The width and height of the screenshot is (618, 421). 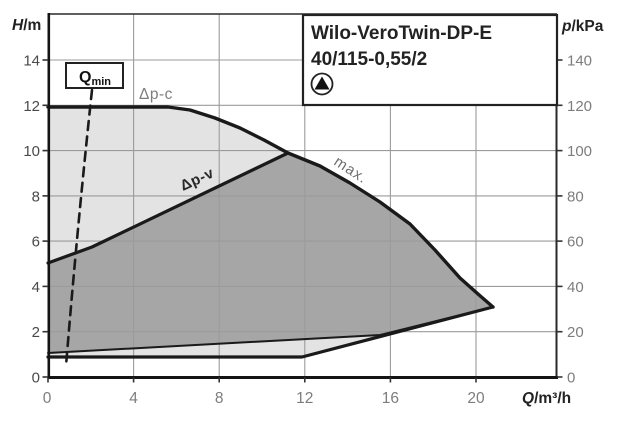 What do you see at coordinates (31, 61) in the screenshot?
I see `left-tick: 14` at bounding box center [31, 61].